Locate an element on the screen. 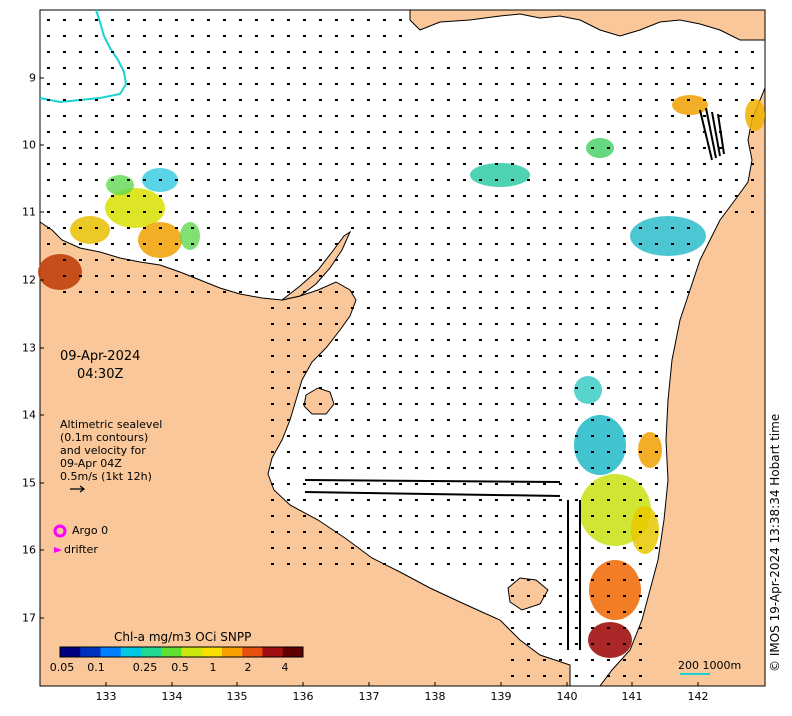 The width and height of the screenshot is (792, 716). colorbar-tick: 0.05 is located at coordinates (62, 667).